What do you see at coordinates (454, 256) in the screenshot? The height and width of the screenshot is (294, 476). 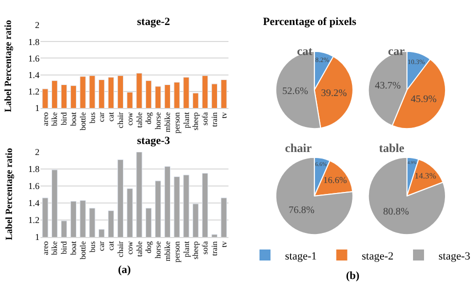 I see `legend-label: stage-3` at bounding box center [454, 256].